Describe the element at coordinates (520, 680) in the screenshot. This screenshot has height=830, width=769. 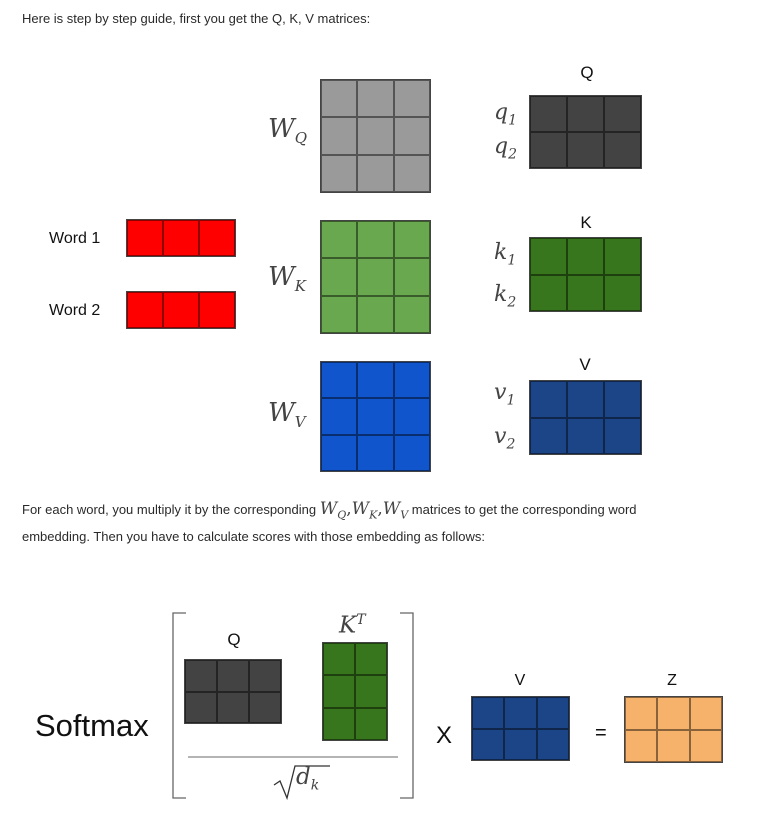
I see `formula-v-label: V` at that location.